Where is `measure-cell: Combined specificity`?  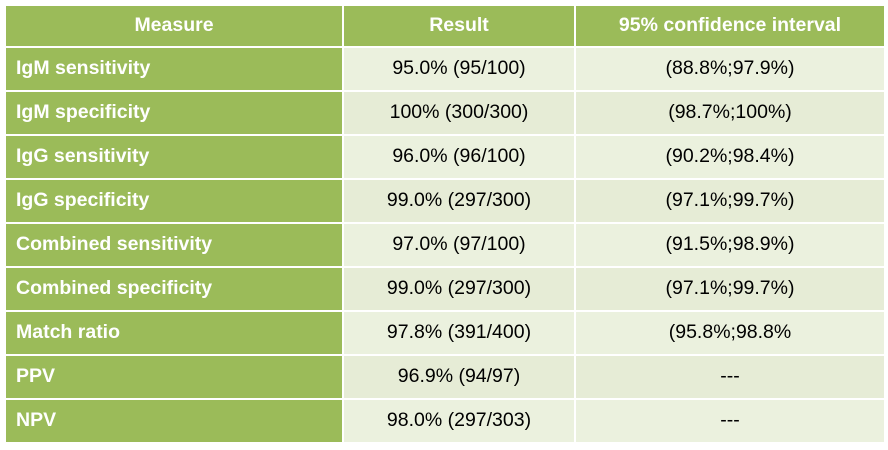
measure-cell: Combined specificity is located at coordinates (174, 289).